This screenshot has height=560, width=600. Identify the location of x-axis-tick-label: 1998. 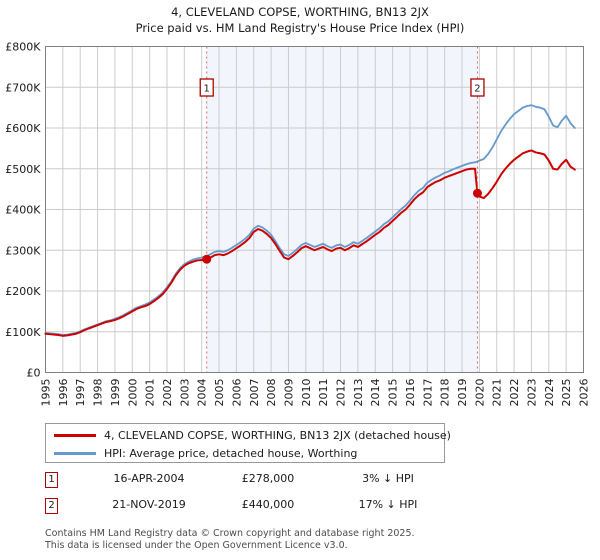
(98, 393).